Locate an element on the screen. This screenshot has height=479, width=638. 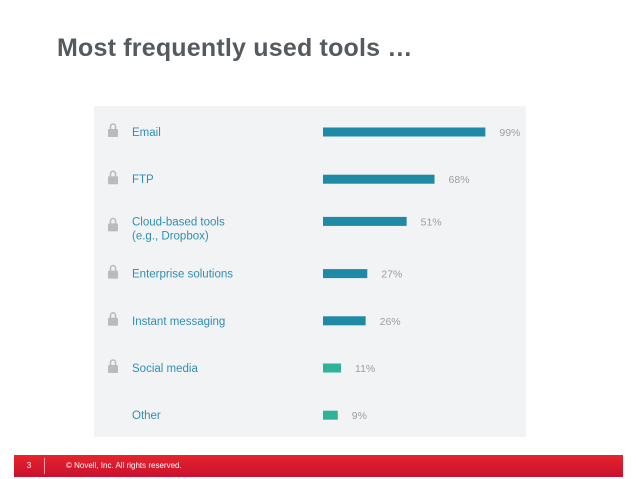
value-label: 11% is located at coordinates (365, 369).